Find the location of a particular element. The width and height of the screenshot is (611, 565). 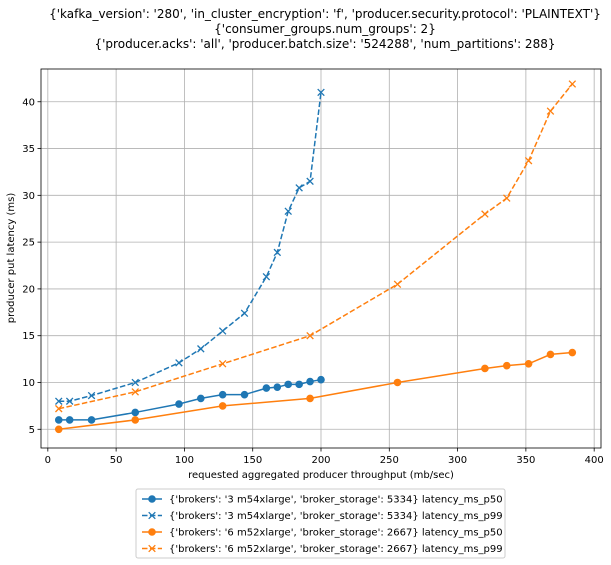

x-tick-label: 0 is located at coordinates (48, 460).